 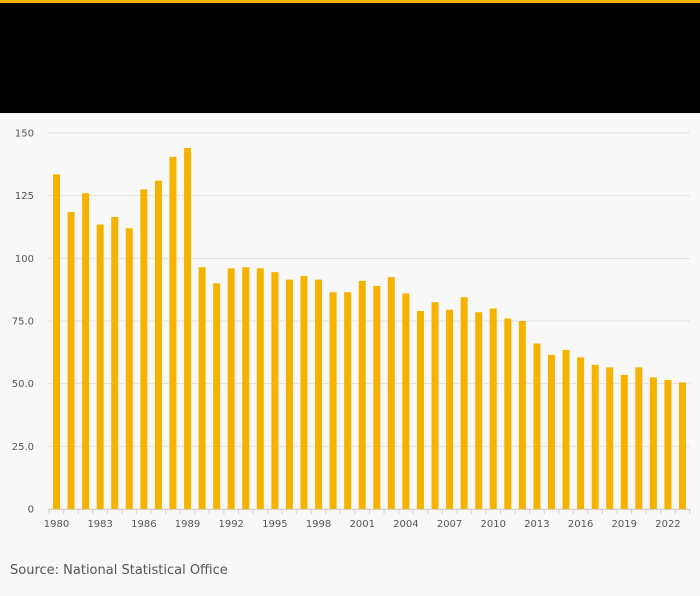 What do you see at coordinates (230, 524) in the screenshot?
I see `x-tick-label: 1992` at bounding box center [230, 524].